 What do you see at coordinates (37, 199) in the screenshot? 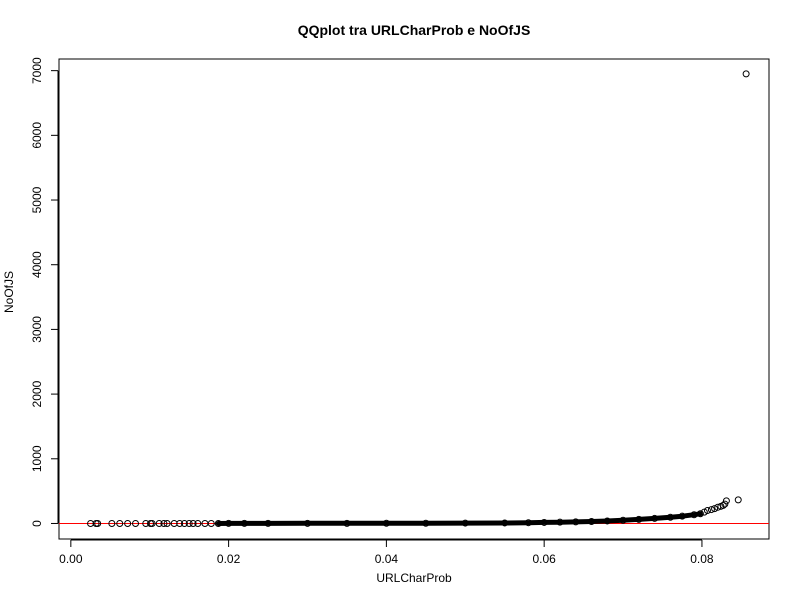
I see `y-tick-label: 5000` at bounding box center [37, 199].